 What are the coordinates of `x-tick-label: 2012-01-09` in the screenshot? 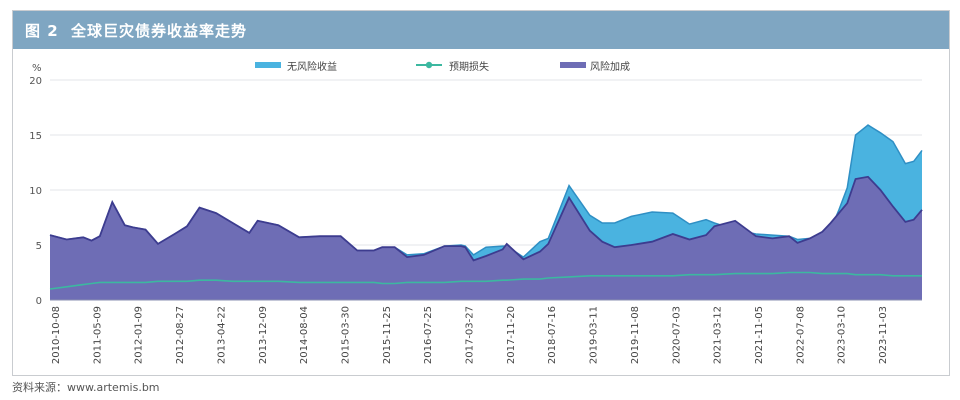 It's located at (139, 335).